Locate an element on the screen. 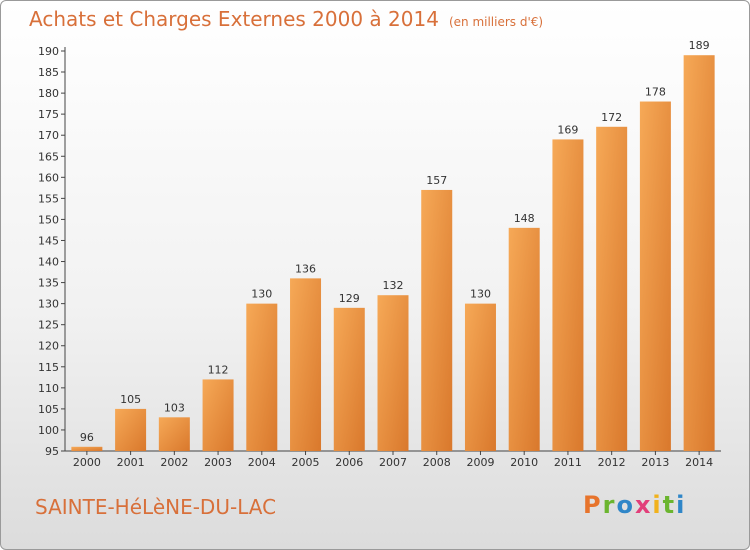  y-tick-label: 145 is located at coordinates (48, 240).